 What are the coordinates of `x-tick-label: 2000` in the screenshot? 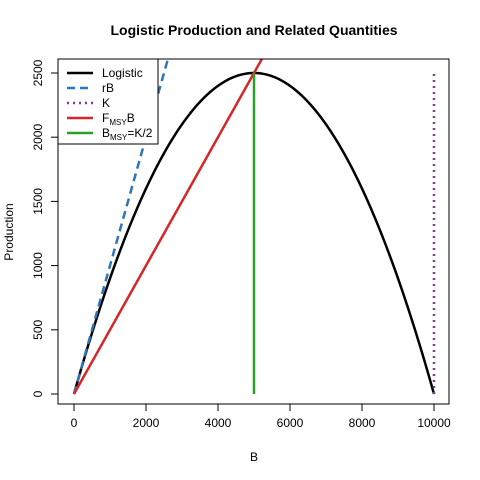 It's located at (146, 423).